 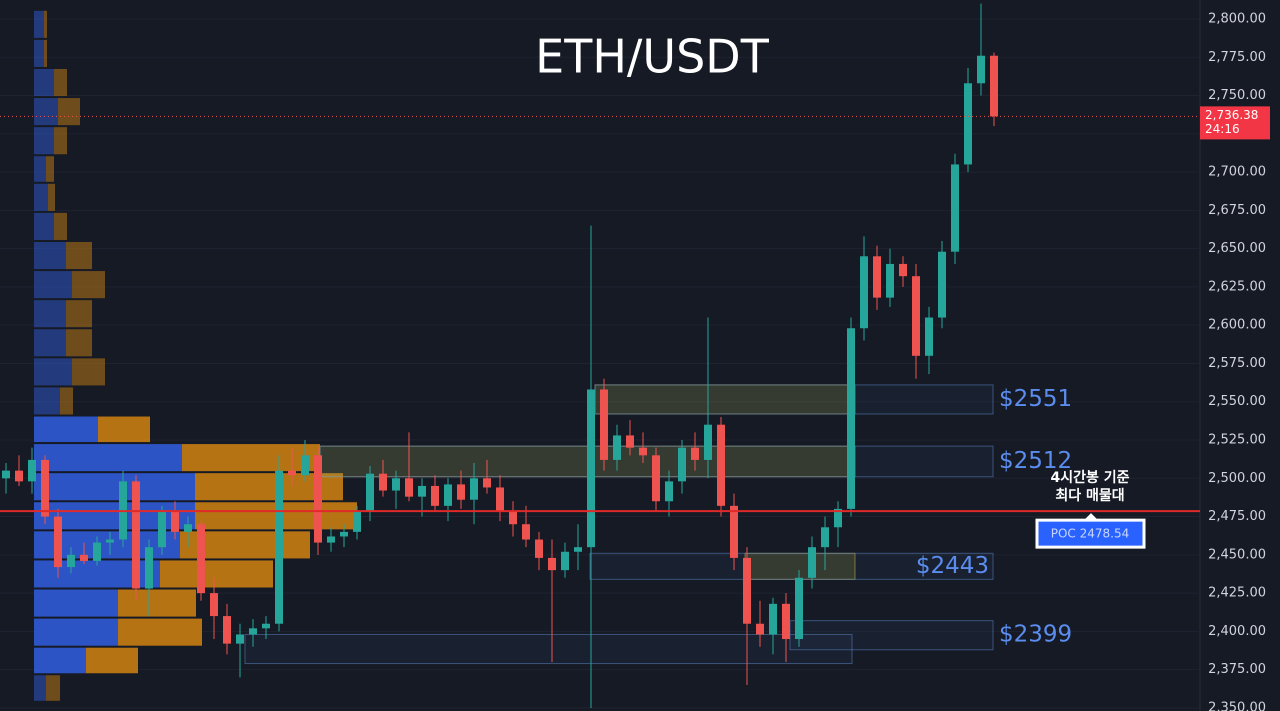 What do you see at coordinates (1237, 593) in the screenshot?
I see `y-tick-label: 2,425.00` at bounding box center [1237, 593].